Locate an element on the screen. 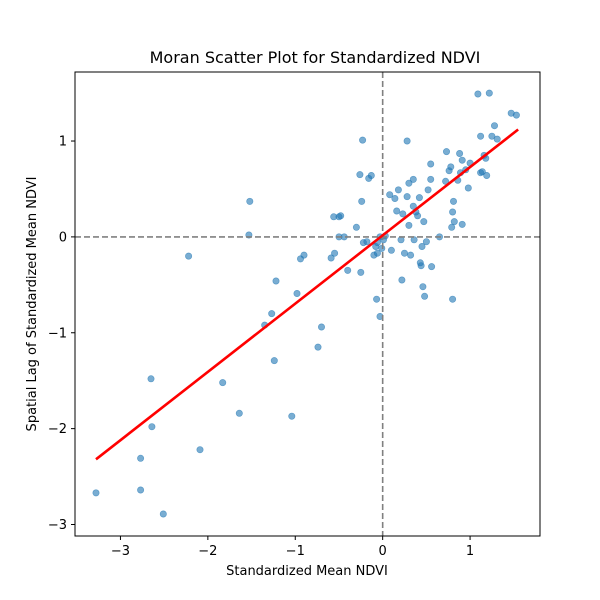 This screenshot has width=600, height=600. y-tick-label: 1 is located at coordinates (63, 142).